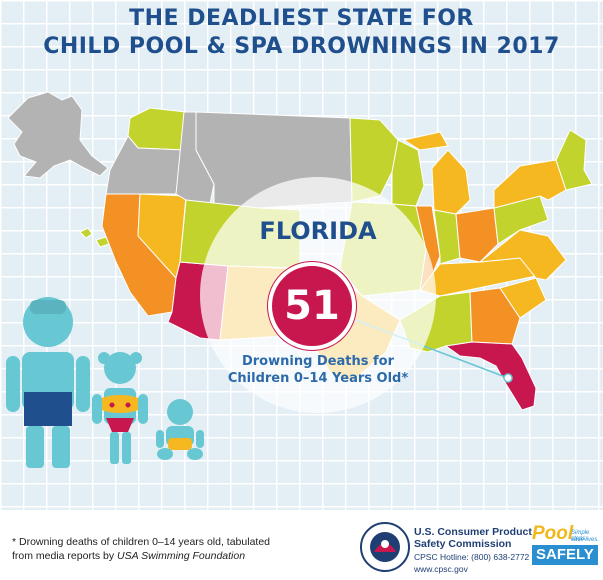  Describe the element at coordinates (48, 382) in the screenshot. I see `boy-figure` at that location.